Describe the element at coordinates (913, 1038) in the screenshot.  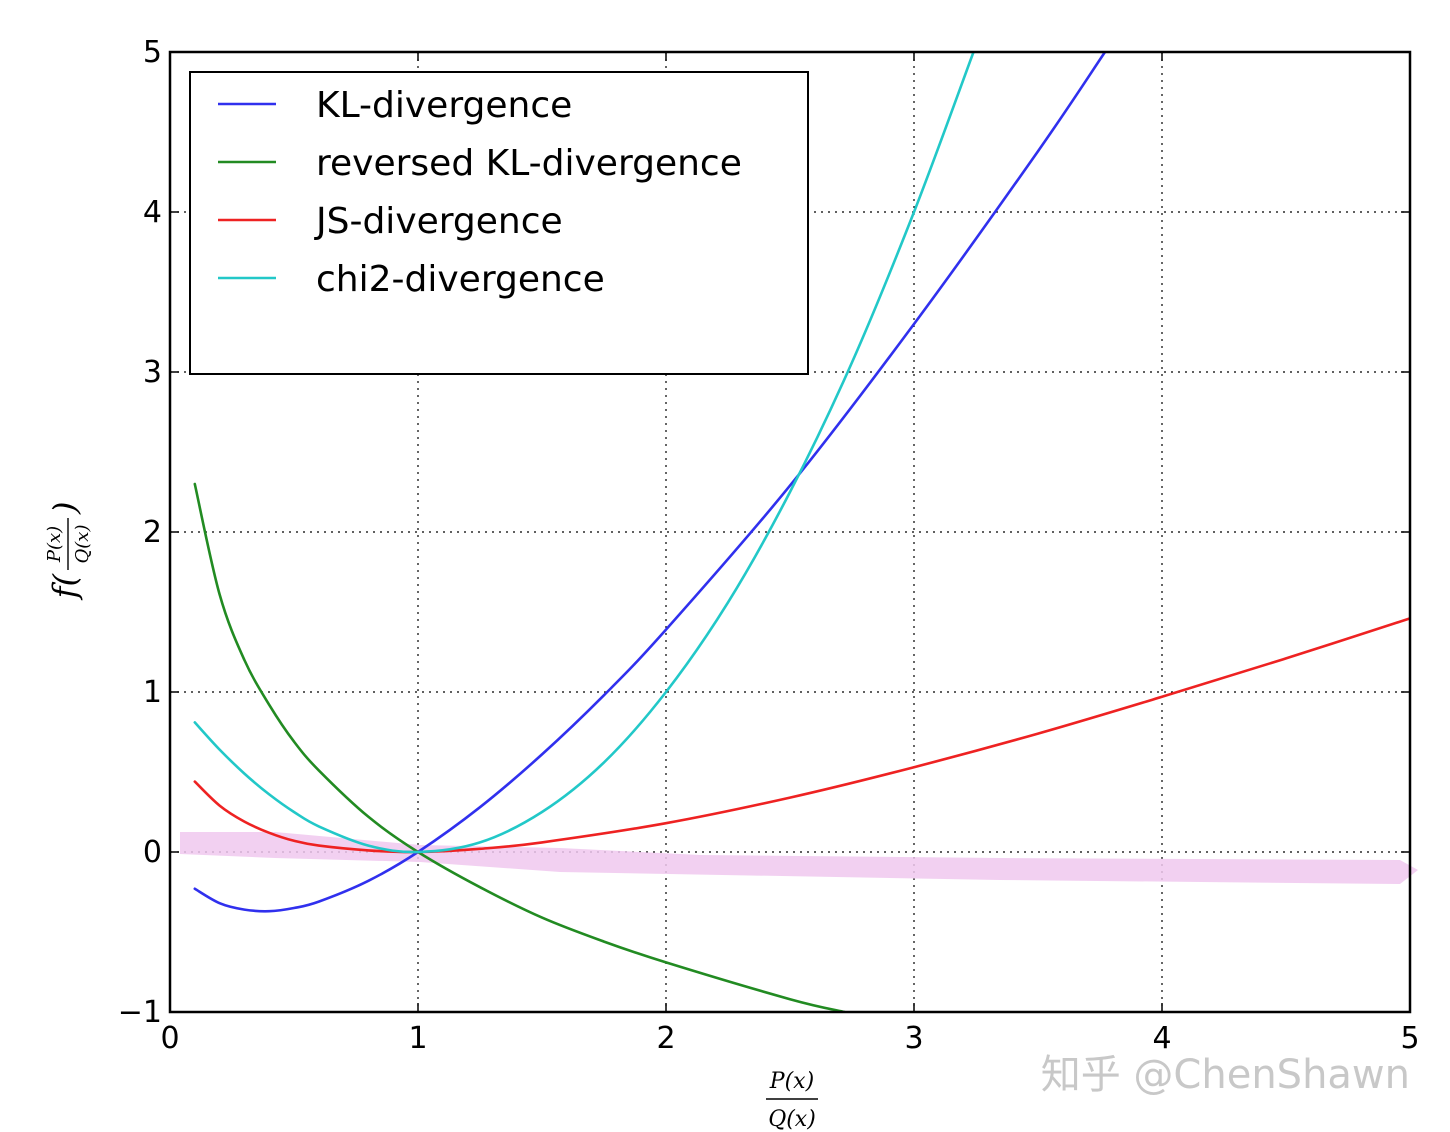
I see `x-tick-label-3: 3` at that location.